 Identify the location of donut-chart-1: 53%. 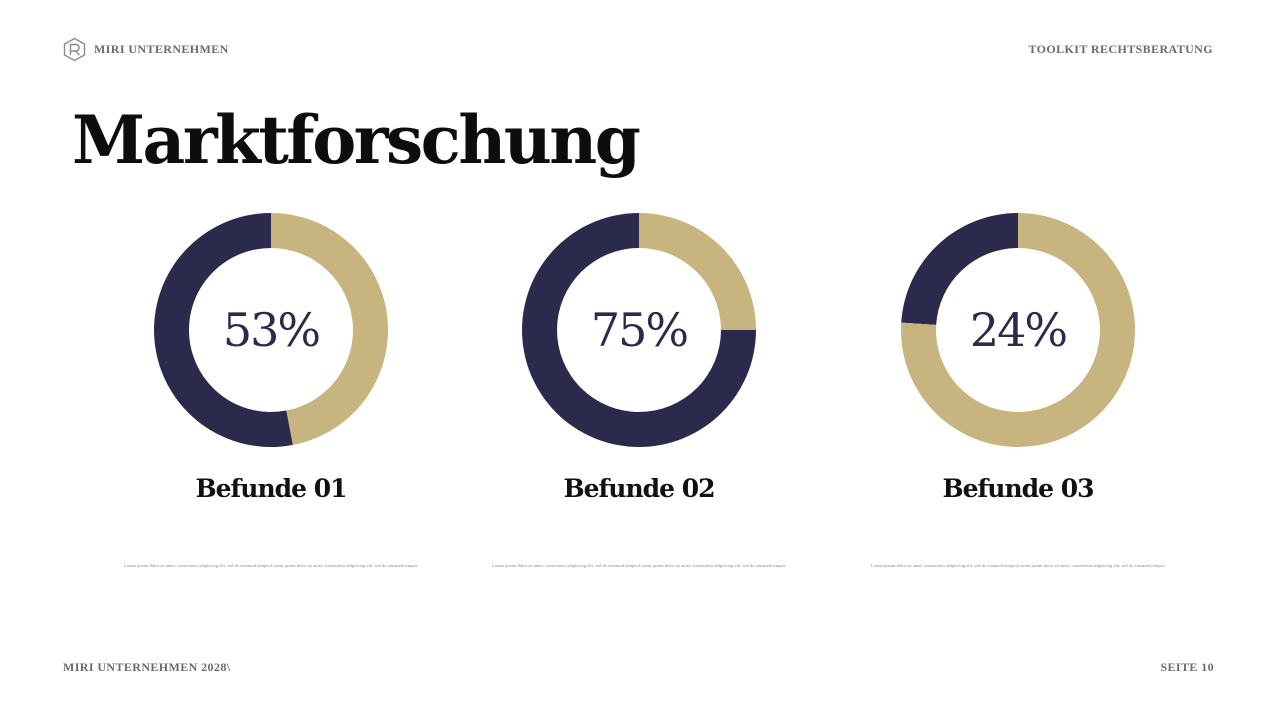
(271, 330).